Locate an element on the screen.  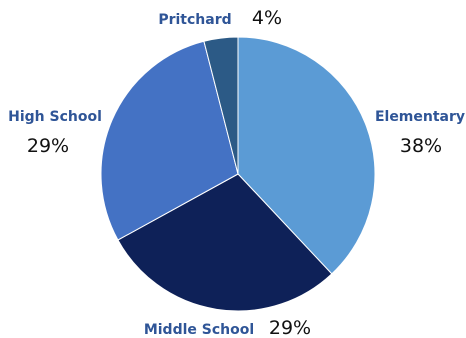
slice-label-middle-school: Middle School is located at coordinates (199, 330).